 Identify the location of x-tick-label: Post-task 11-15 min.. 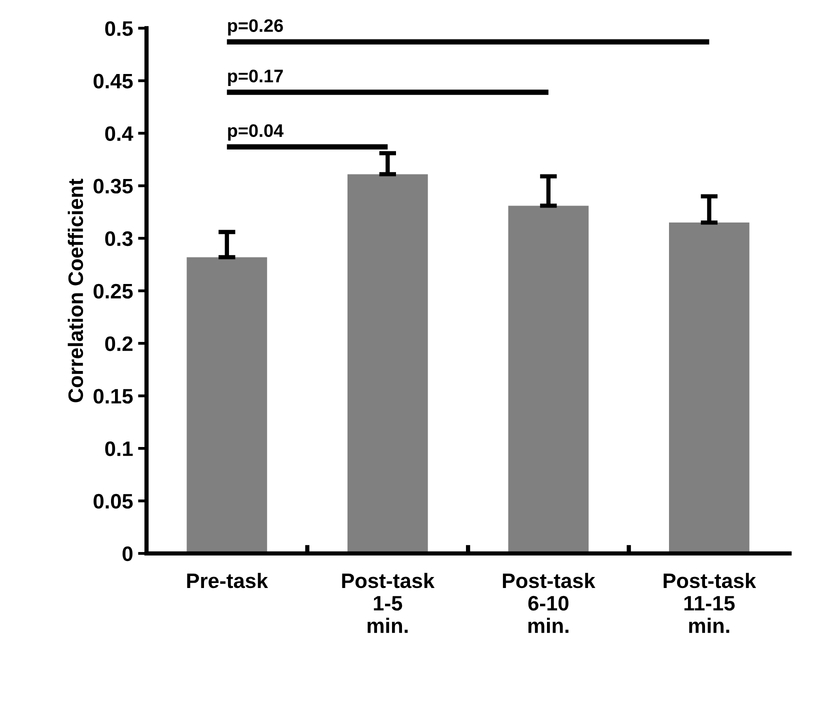
(710, 602).